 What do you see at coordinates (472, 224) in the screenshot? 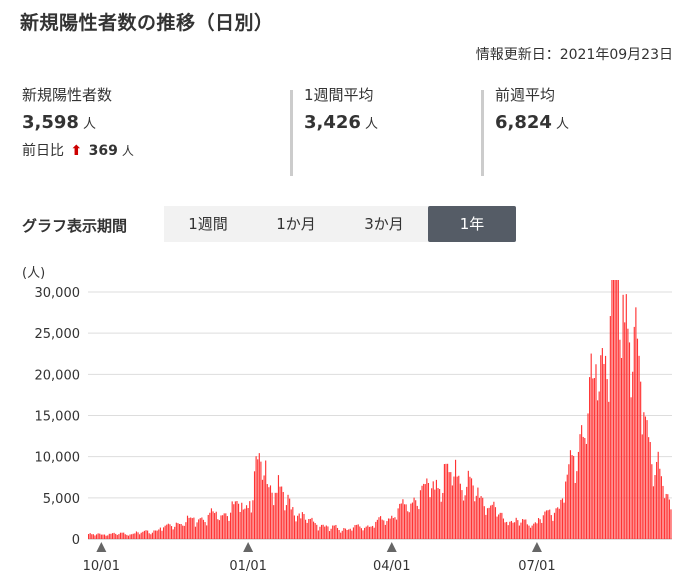
I see `tab-1-year: 1年` at bounding box center [472, 224].